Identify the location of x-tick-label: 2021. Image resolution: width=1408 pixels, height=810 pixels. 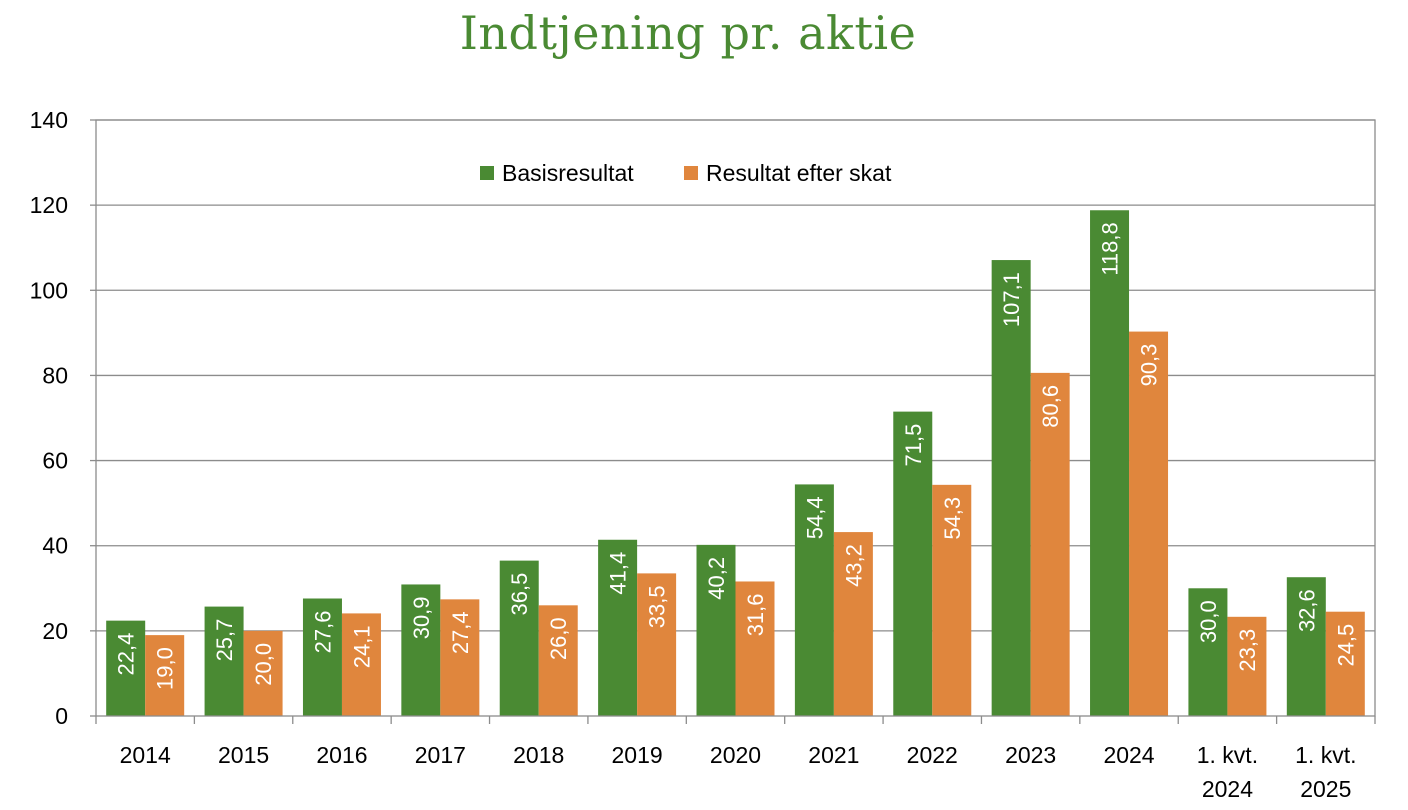
(833, 755).